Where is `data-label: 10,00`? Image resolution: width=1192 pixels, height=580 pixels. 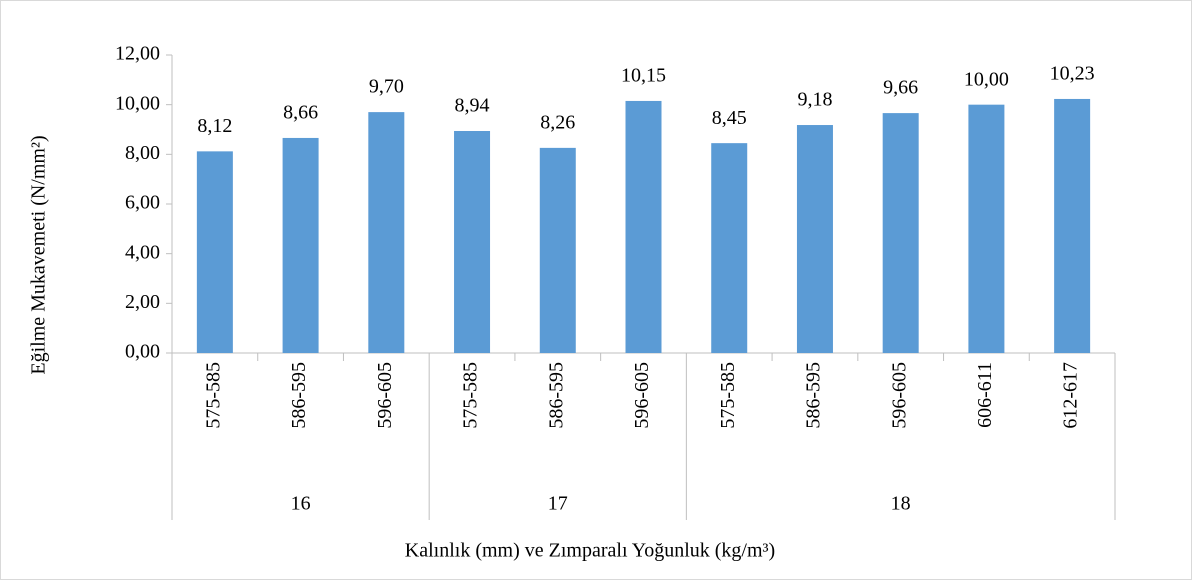
data-label: 10,00 is located at coordinates (986, 79).